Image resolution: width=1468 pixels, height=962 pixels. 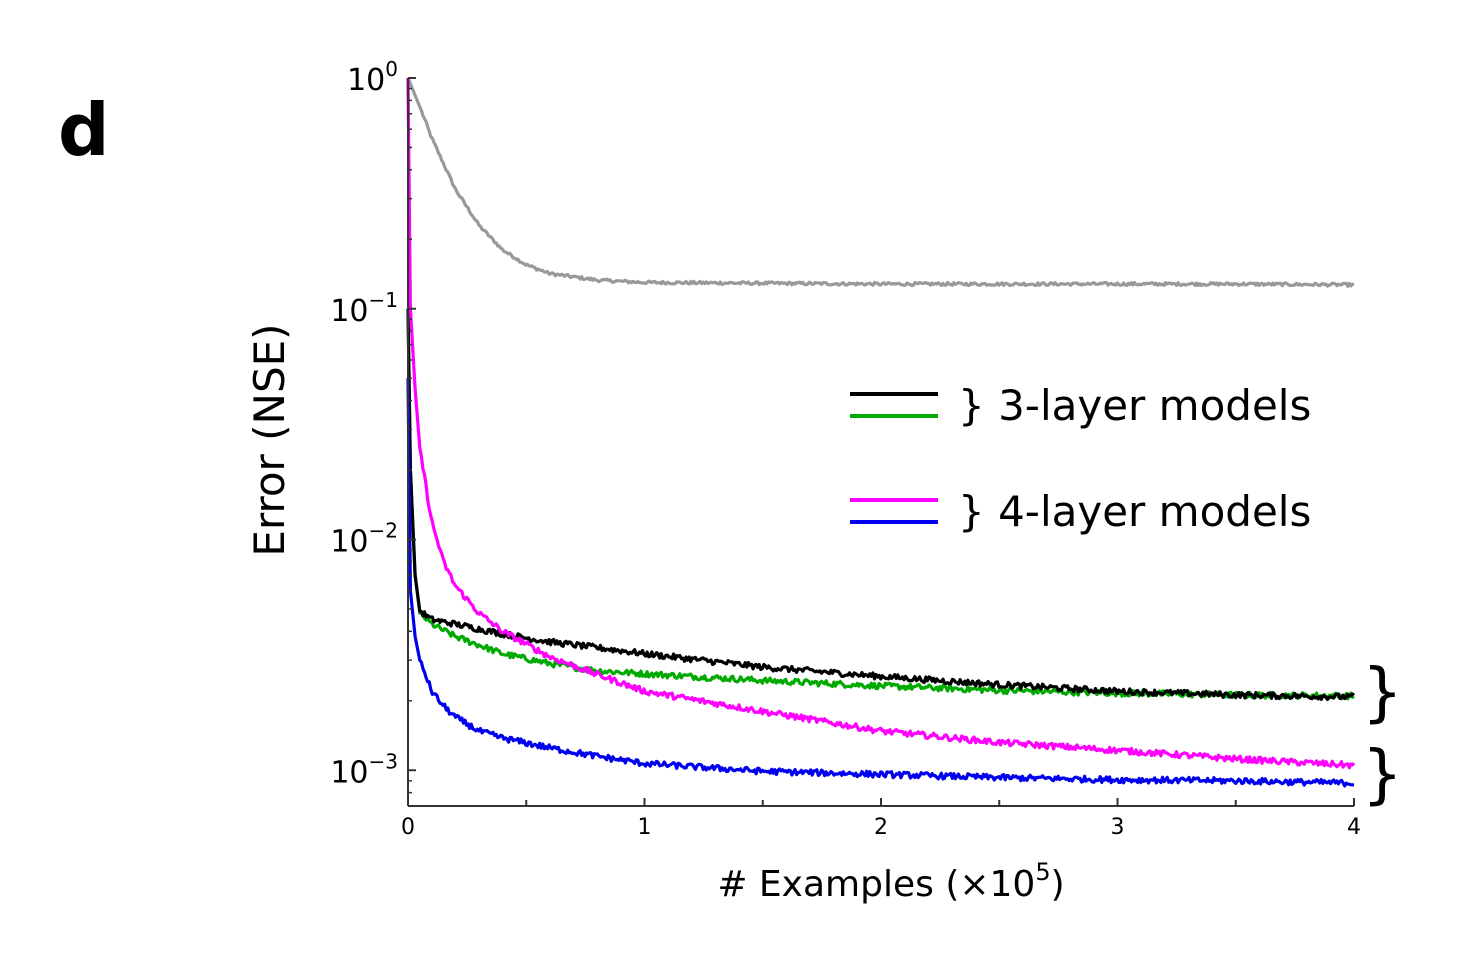 I want to click on legend-label-1: } 4-layer models, so click(x=1134, y=511).